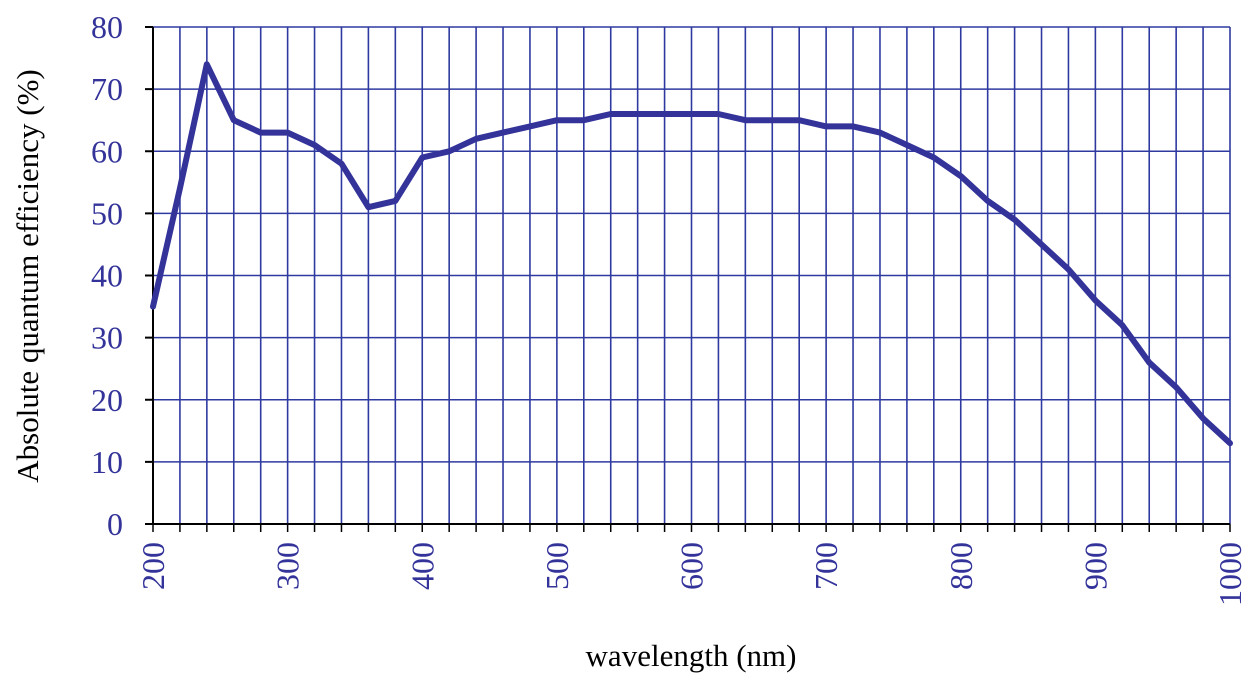 The height and width of the screenshot is (673, 1243). Describe the element at coordinates (107, 27) in the screenshot. I see `y-tick-label: 80` at that location.